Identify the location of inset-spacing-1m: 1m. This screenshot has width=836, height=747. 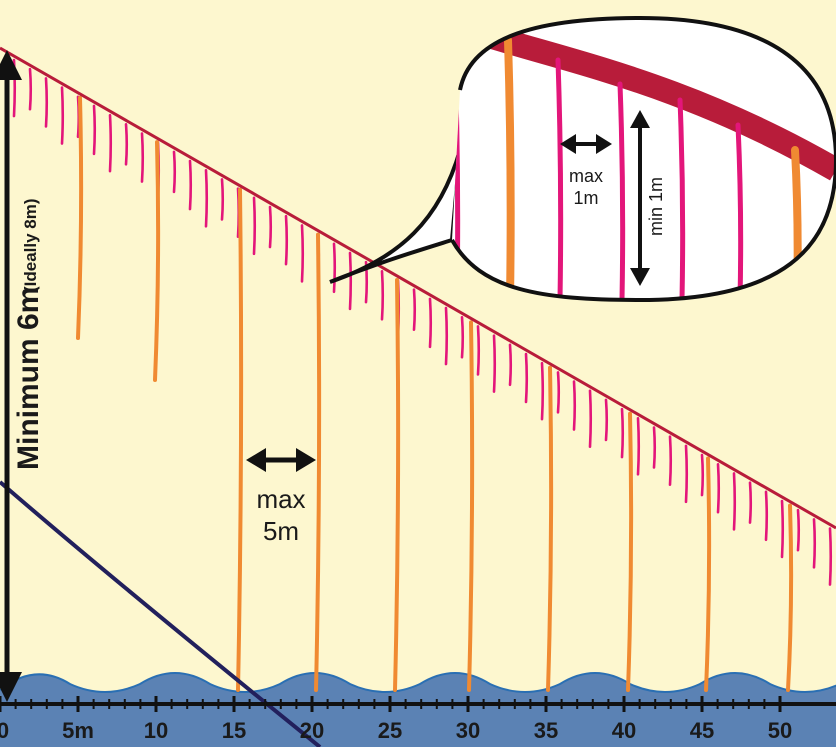
(585, 198).